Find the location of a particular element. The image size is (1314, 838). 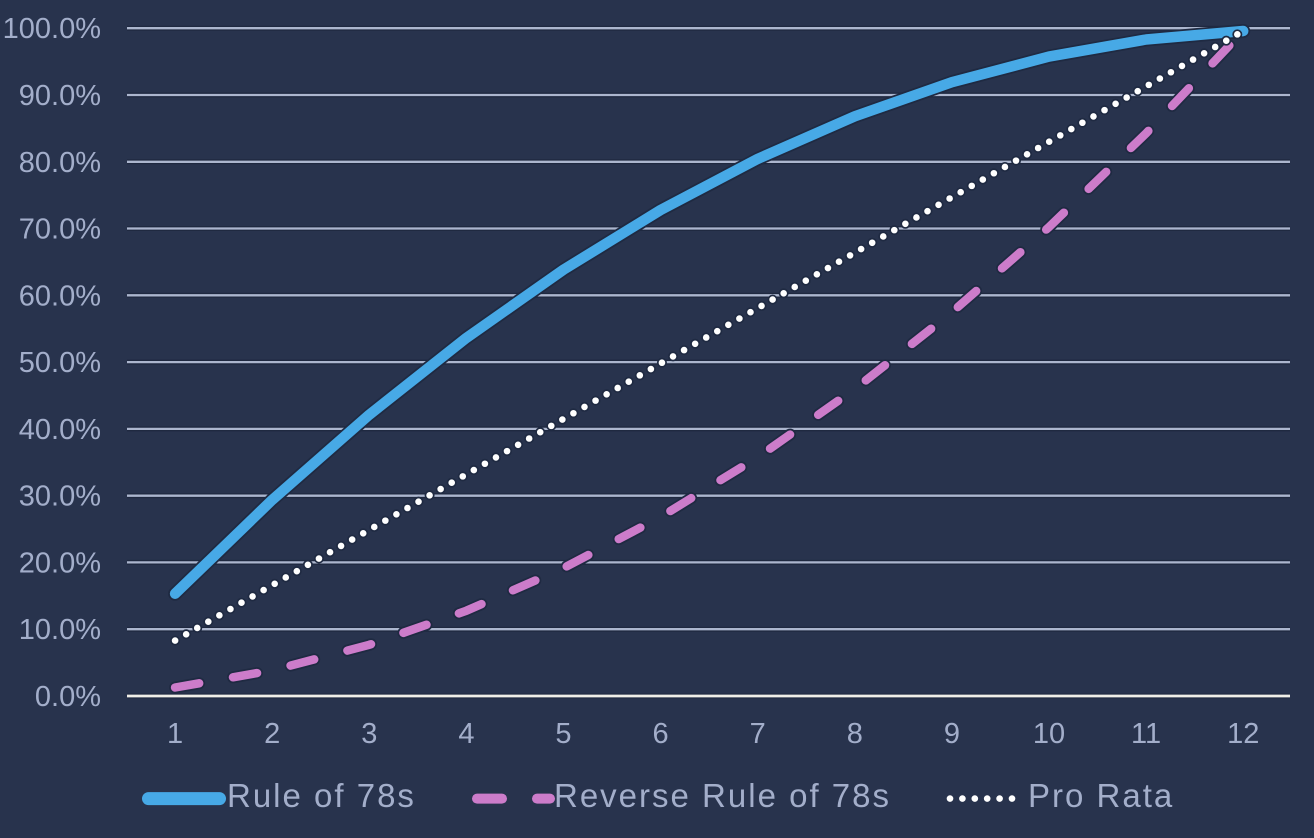

svg-text: 90.0% is located at coordinates (60, 96).